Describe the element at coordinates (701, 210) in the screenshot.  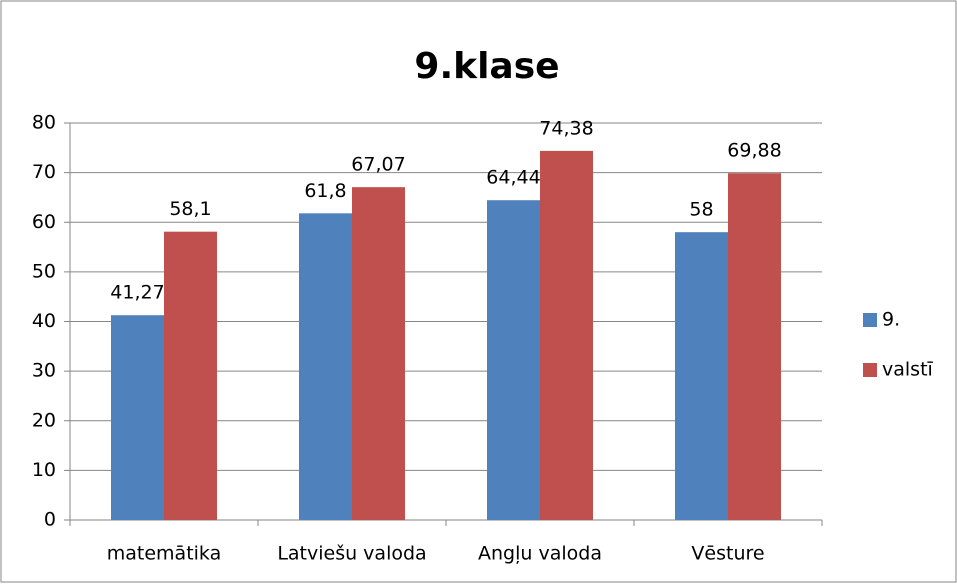
I see `value-label: 58` at that location.